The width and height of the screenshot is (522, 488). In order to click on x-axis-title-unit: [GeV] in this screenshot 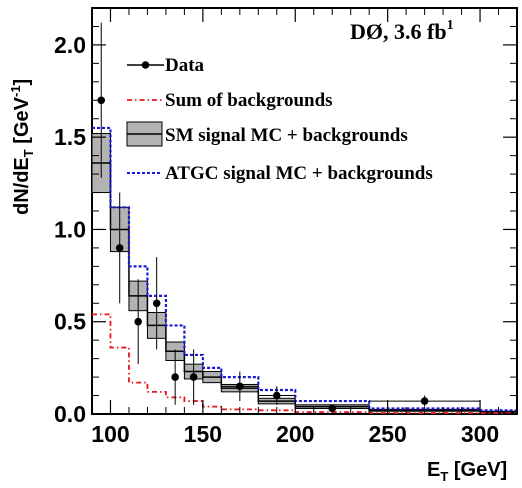, I will do `click(477, 470)`.